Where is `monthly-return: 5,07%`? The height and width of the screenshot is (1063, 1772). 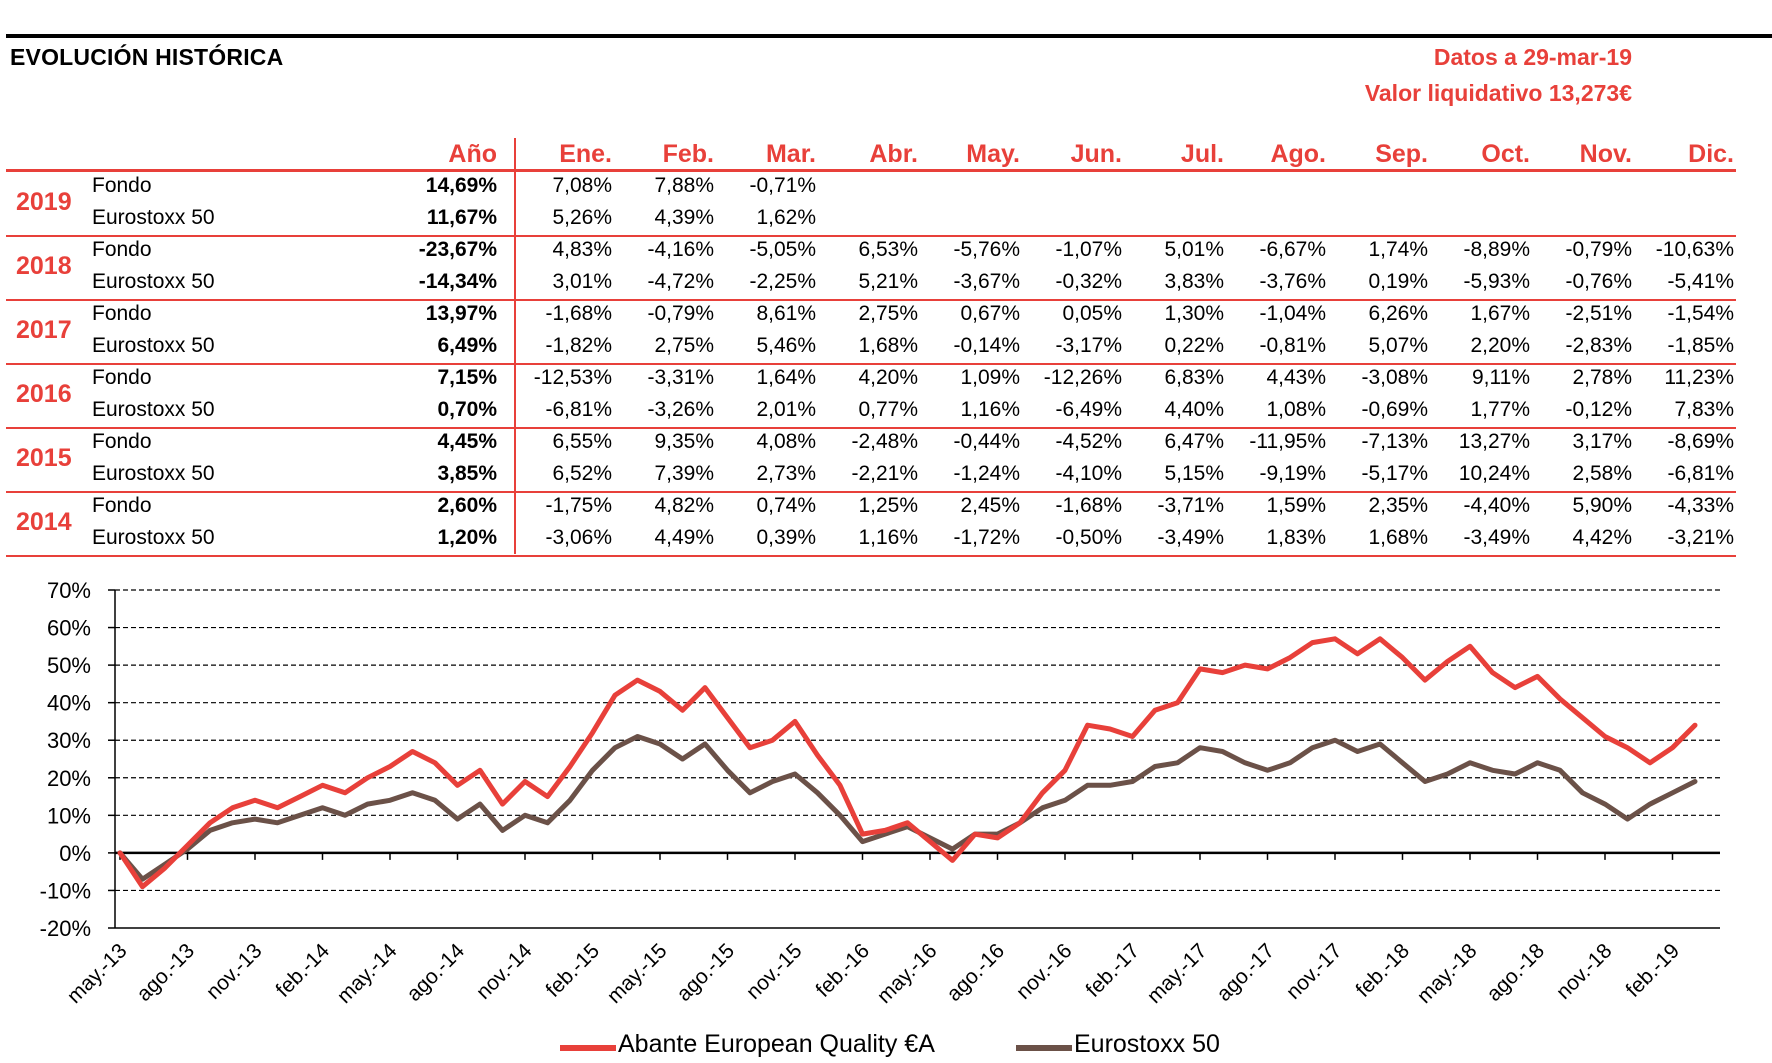
monthly-return: 5,07% is located at coordinates (1398, 345).